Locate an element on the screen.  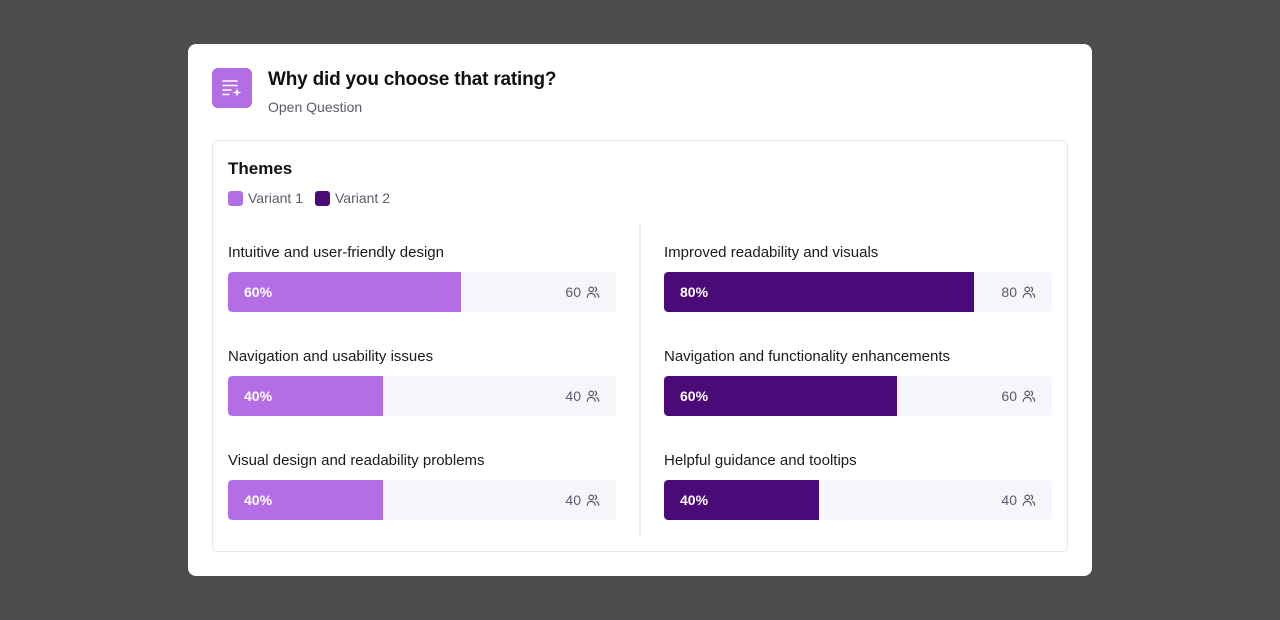
theme-label: Intuitive and user-friendly design is located at coordinates (336, 252).